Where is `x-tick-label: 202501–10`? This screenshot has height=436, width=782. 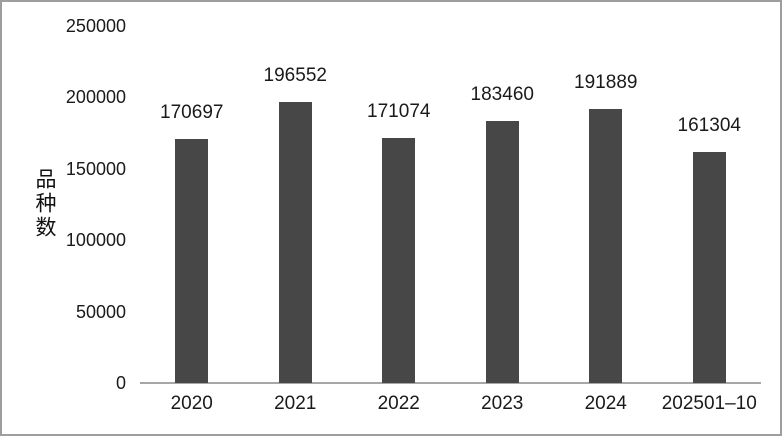
x-tick-label: 202501–10 is located at coordinates (709, 403).